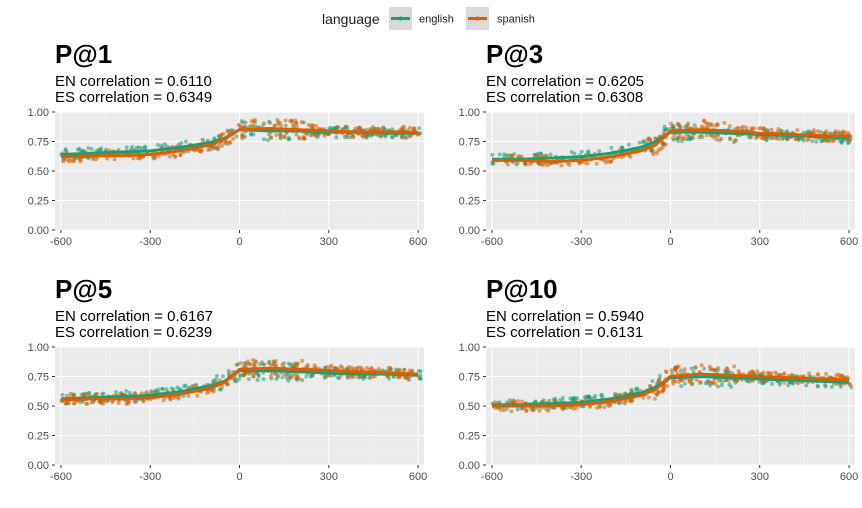  What do you see at coordinates (38, 348) in the screenshot?
I see `y-tick-label: 1.00` at bounding box center [38, 348].